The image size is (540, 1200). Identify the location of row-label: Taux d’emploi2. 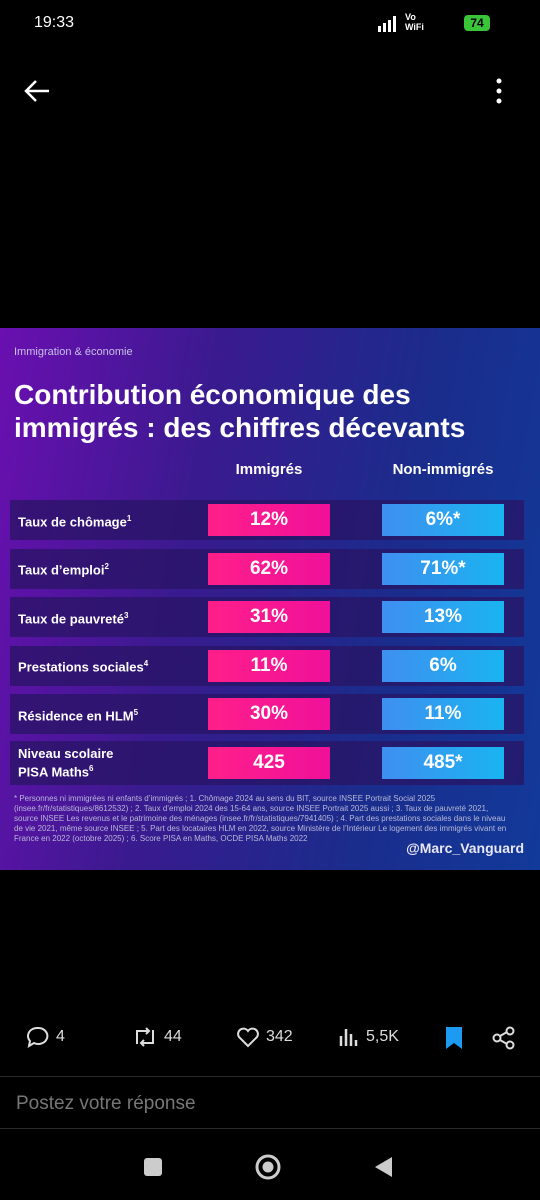
(63, 569).